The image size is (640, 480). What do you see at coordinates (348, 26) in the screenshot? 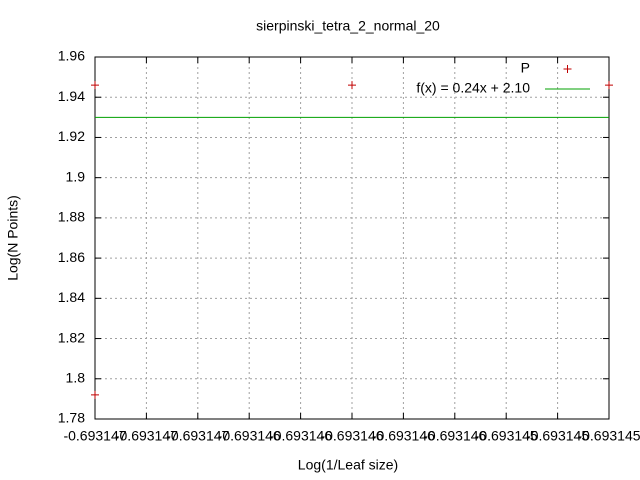
I see `chart-title: sierpinski_tetra_2_normal_20` at bounding box center [348, 26].